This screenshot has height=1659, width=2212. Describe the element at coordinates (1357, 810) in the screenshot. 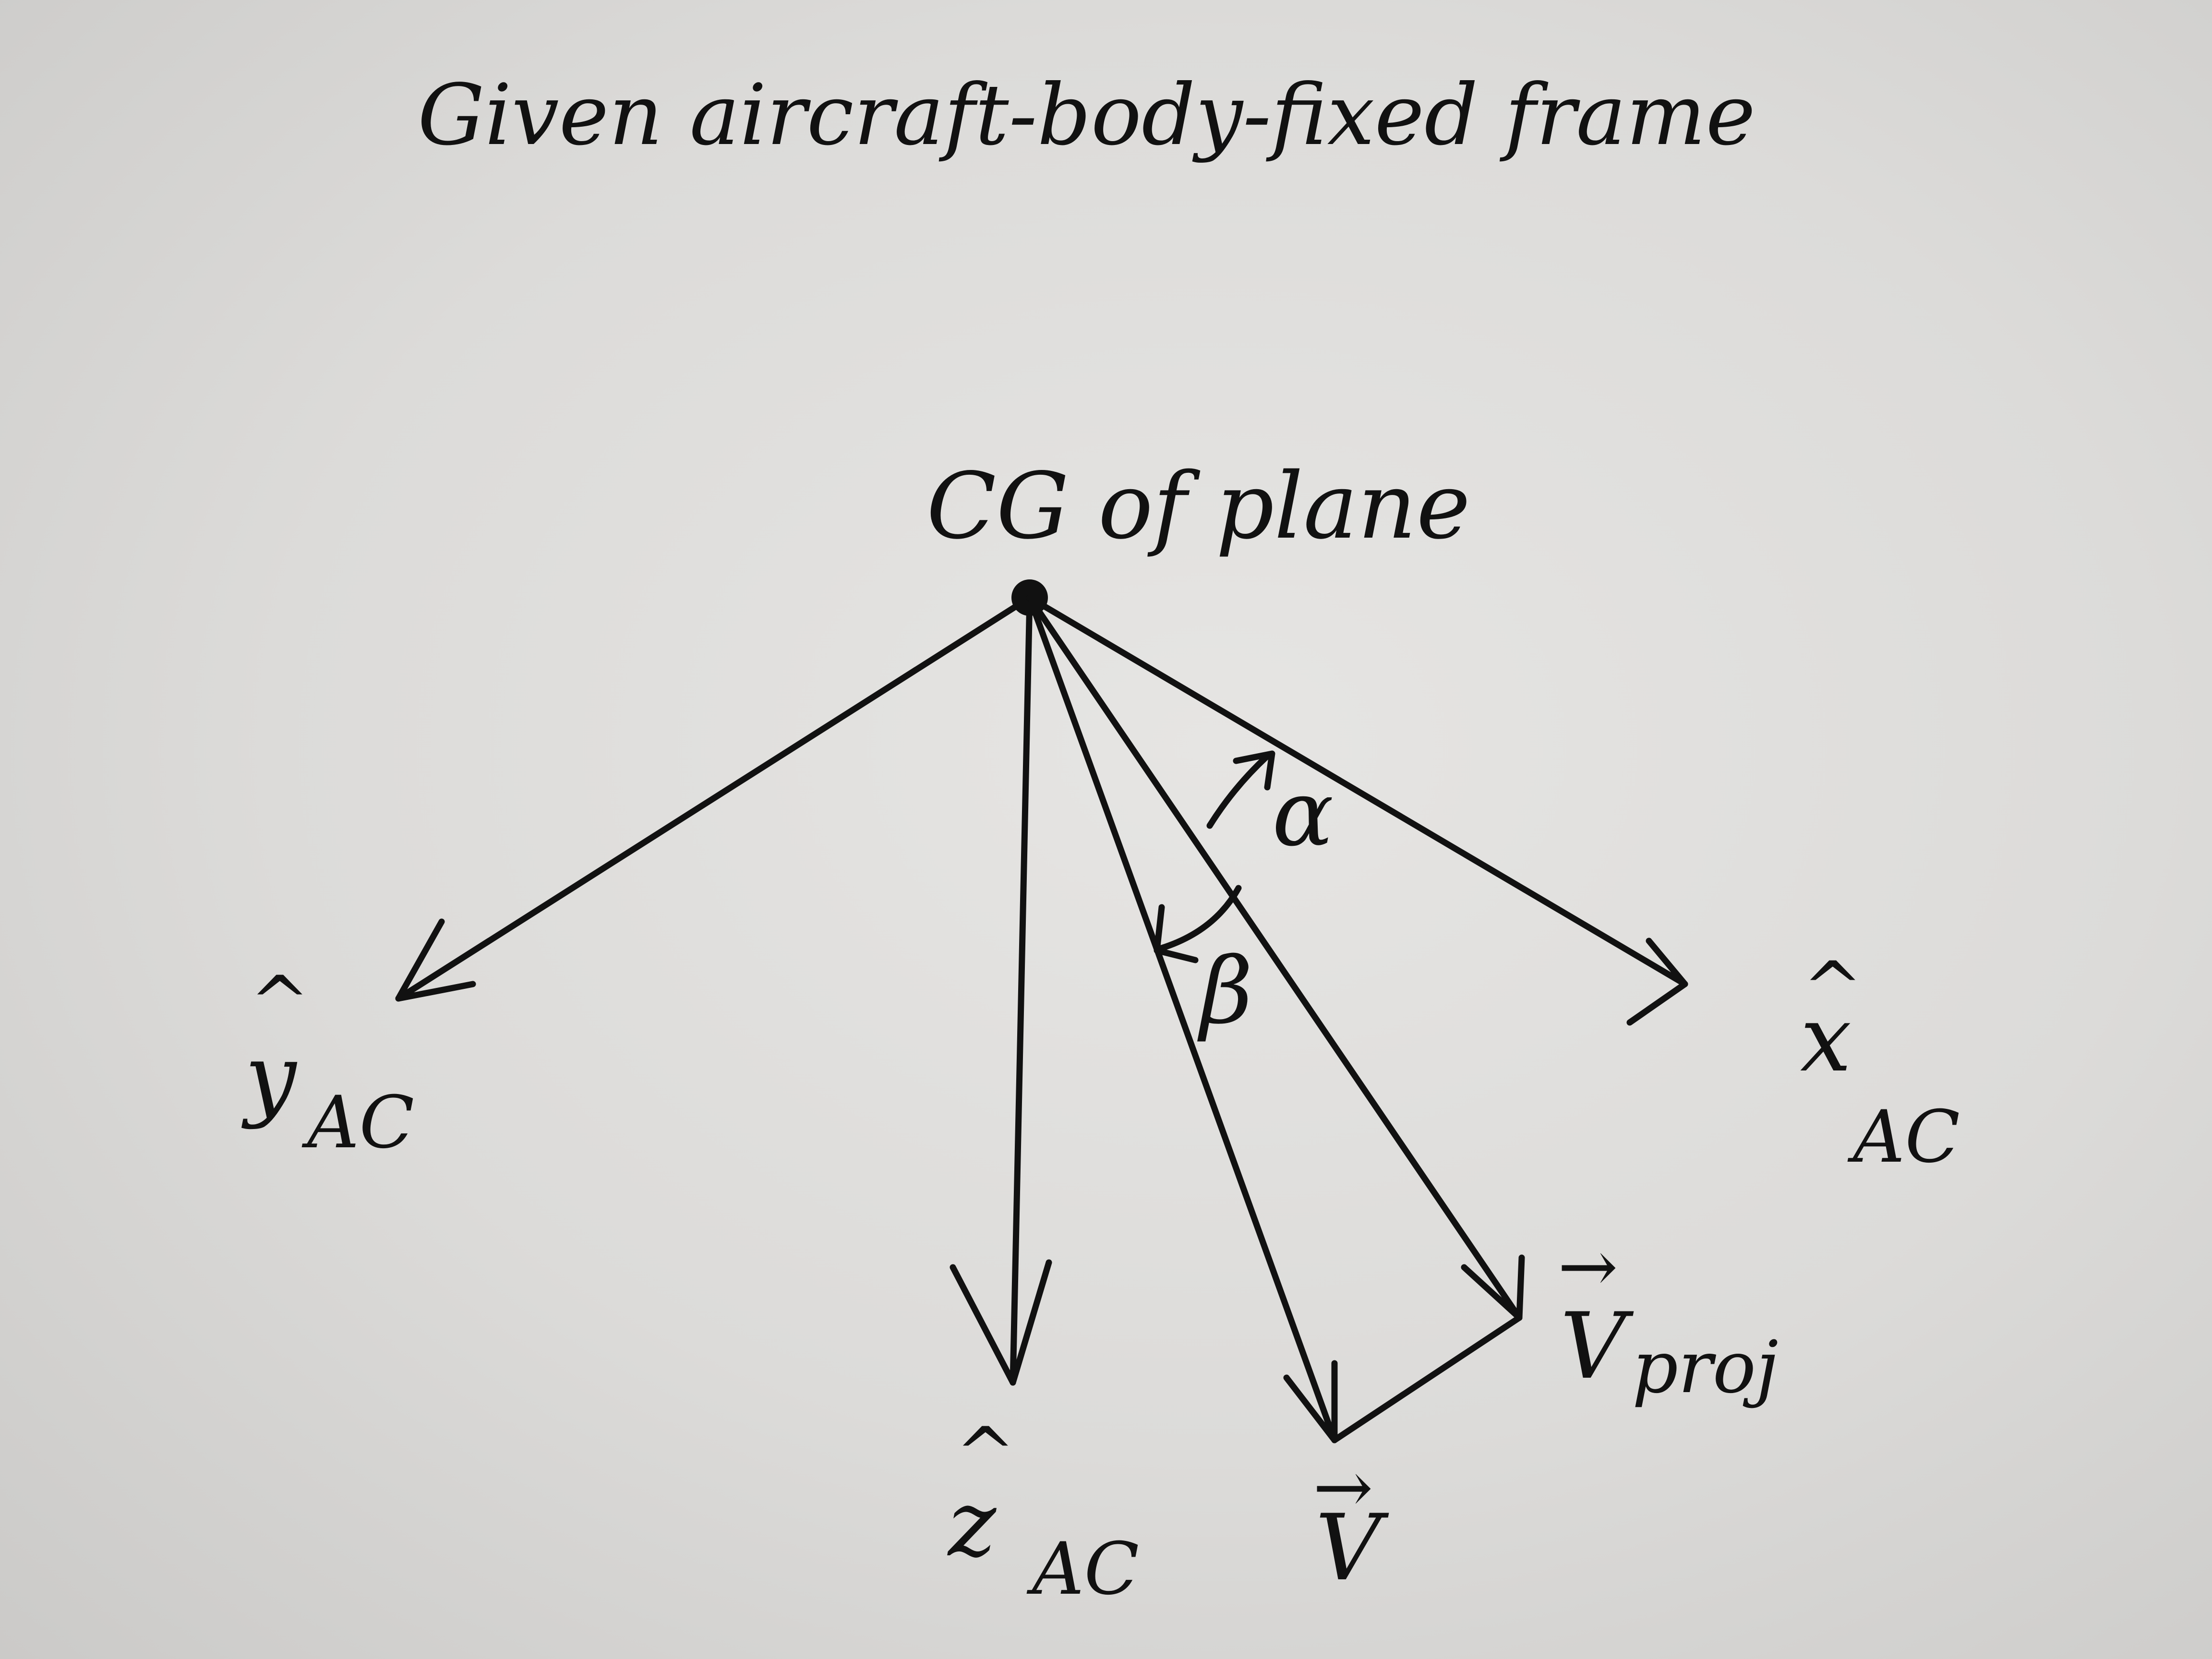

I see `x-axis-arrow` at that location.